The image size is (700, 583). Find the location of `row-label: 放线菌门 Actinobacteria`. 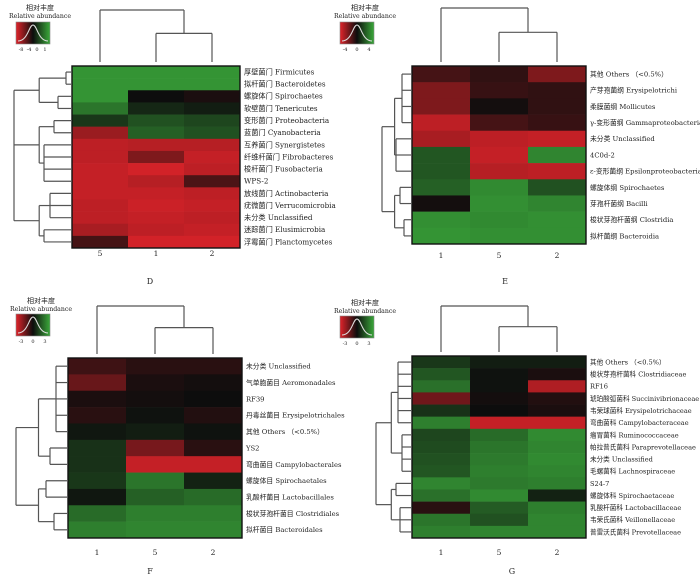

row-label: 放线菌门 Actinobacteria is located at coordinates (286, 193).